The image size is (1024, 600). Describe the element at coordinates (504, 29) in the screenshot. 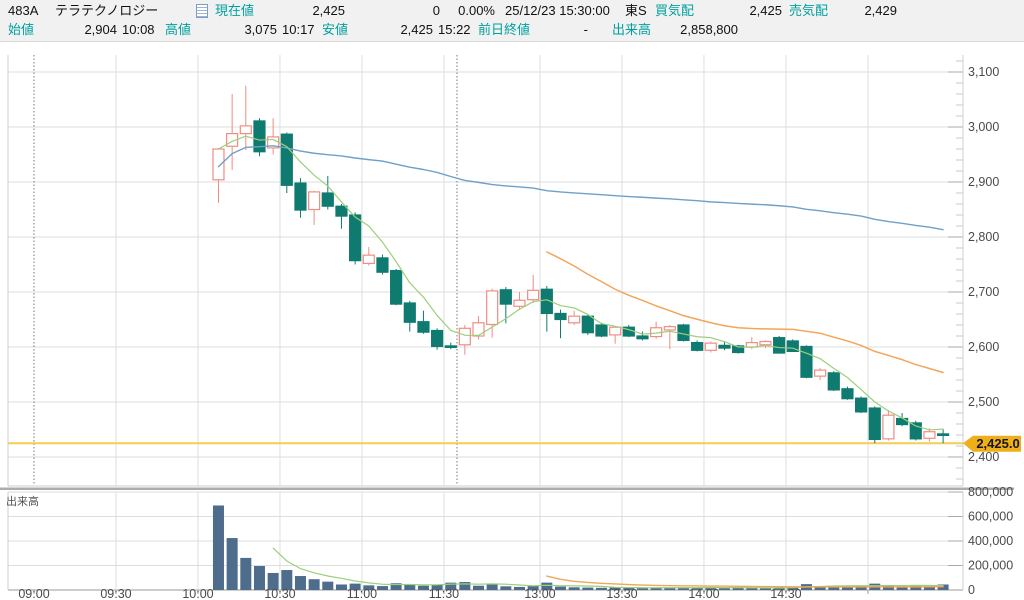

I see `prev-close-label: 前日終値` at that location.